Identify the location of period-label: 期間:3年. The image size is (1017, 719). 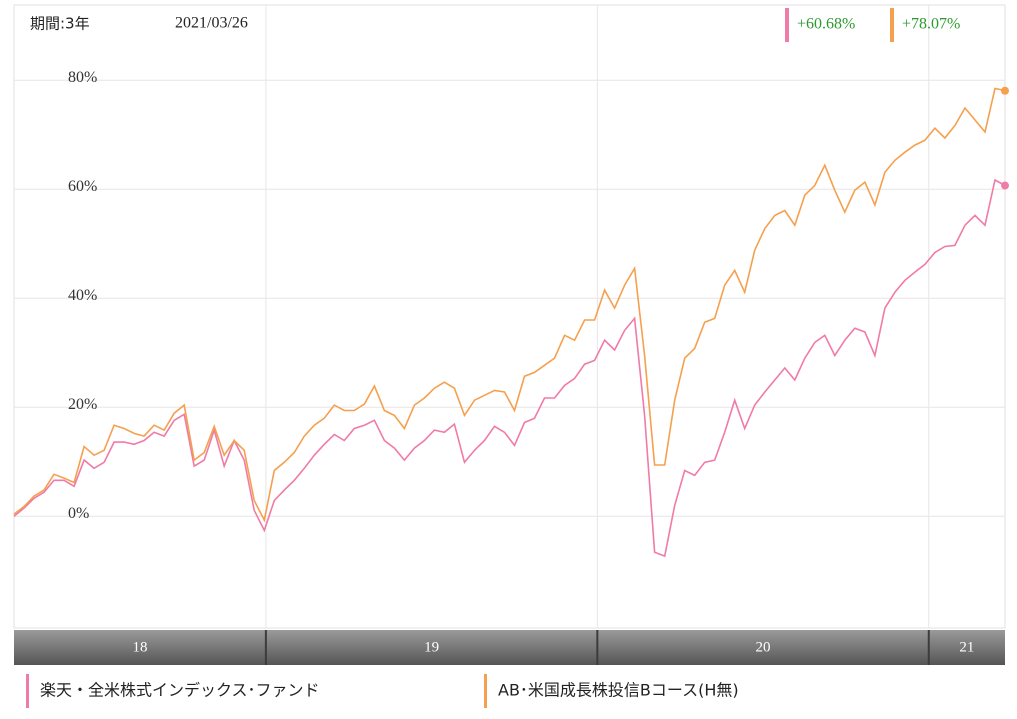
(60, 24).